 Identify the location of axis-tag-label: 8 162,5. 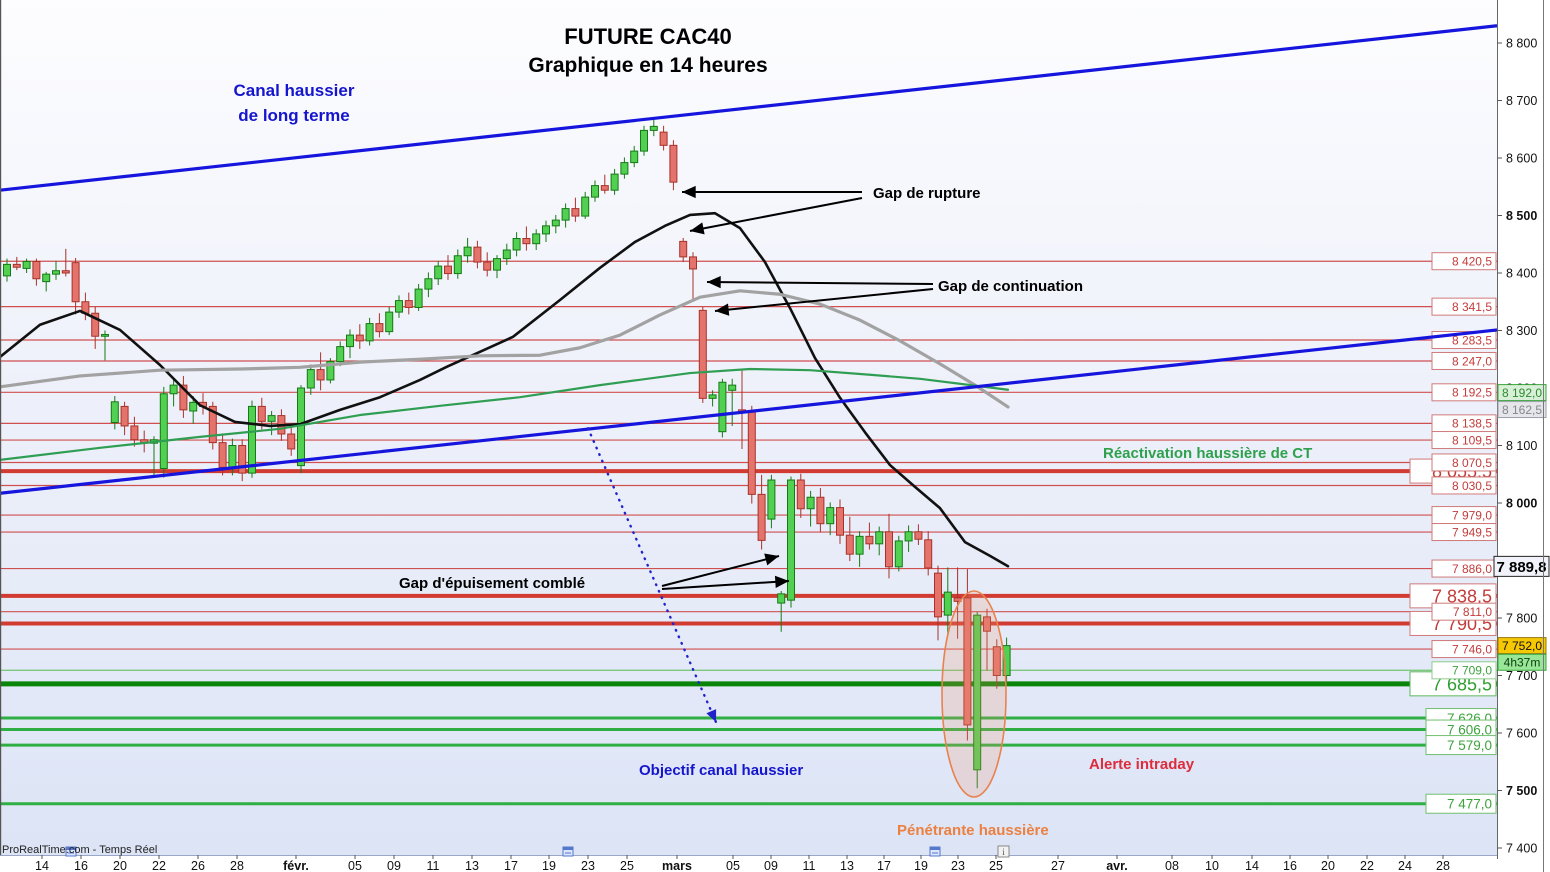
(1522, 410).